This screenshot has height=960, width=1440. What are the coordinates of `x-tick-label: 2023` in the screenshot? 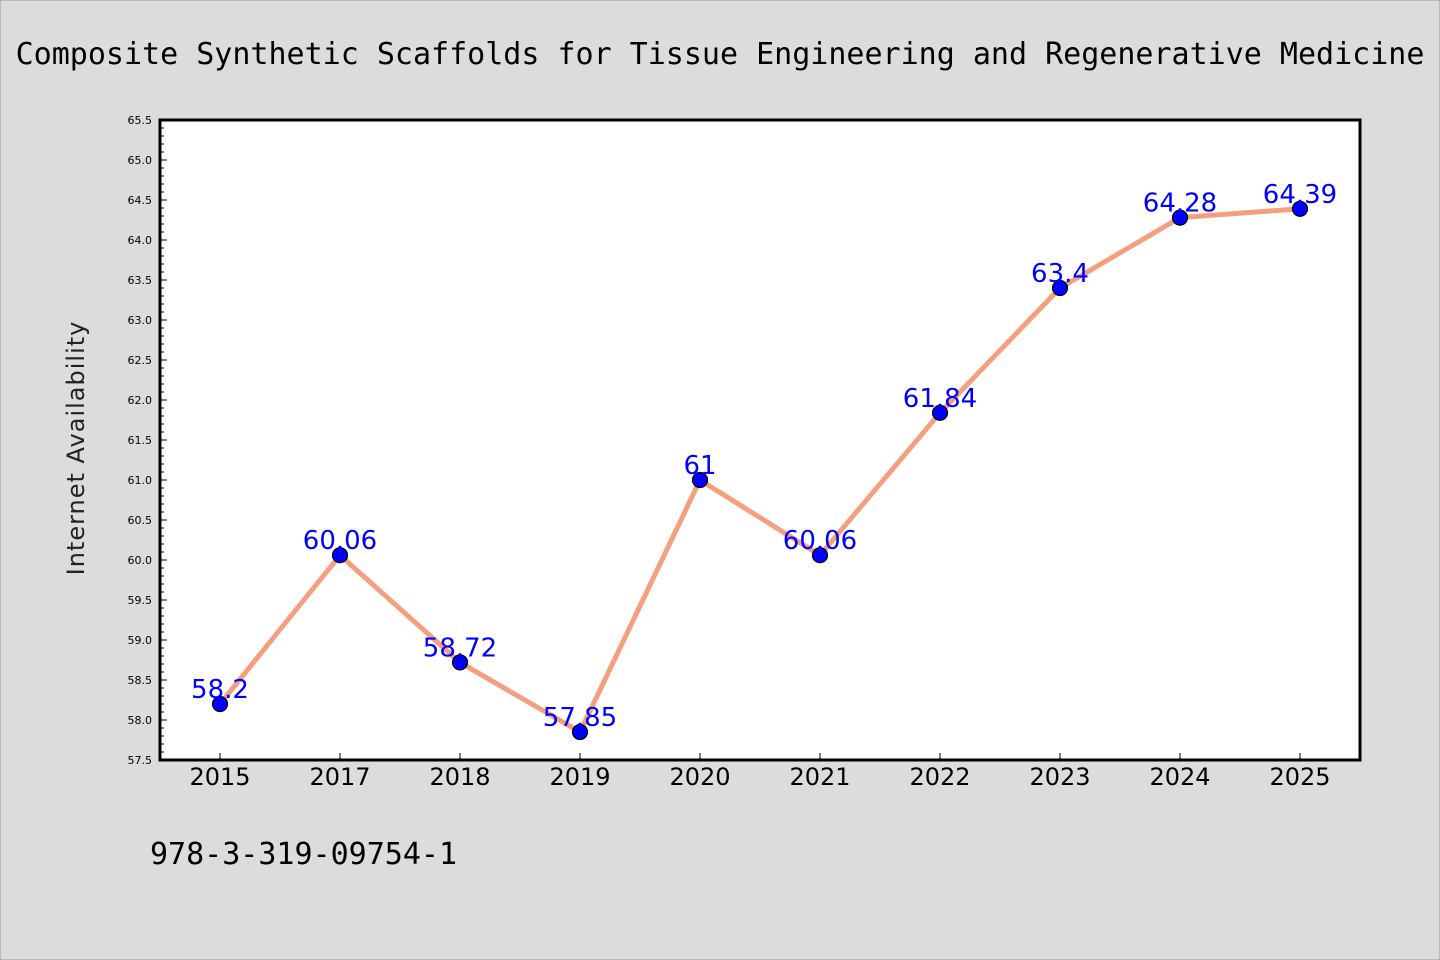 It's located at (1059, 777).